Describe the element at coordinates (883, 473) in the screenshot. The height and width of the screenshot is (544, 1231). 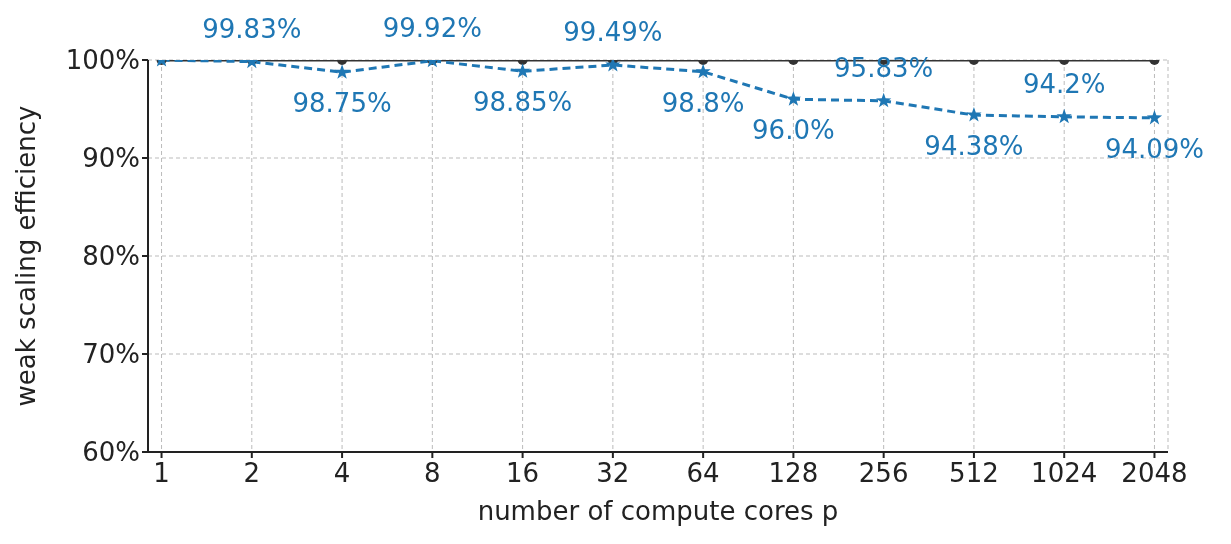
I see `x-tick-label: 256` at that location.